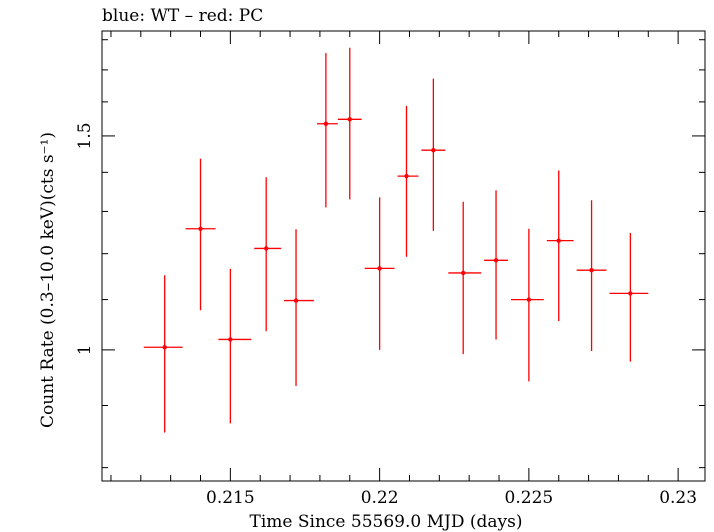 This screenshot has height=532, width=714. What do you see at coordinates (386, 522) in the screenshot?
I see `x-axis-label: Time Since 55569.0 MJD (days)` at bounding box center [386, 522].